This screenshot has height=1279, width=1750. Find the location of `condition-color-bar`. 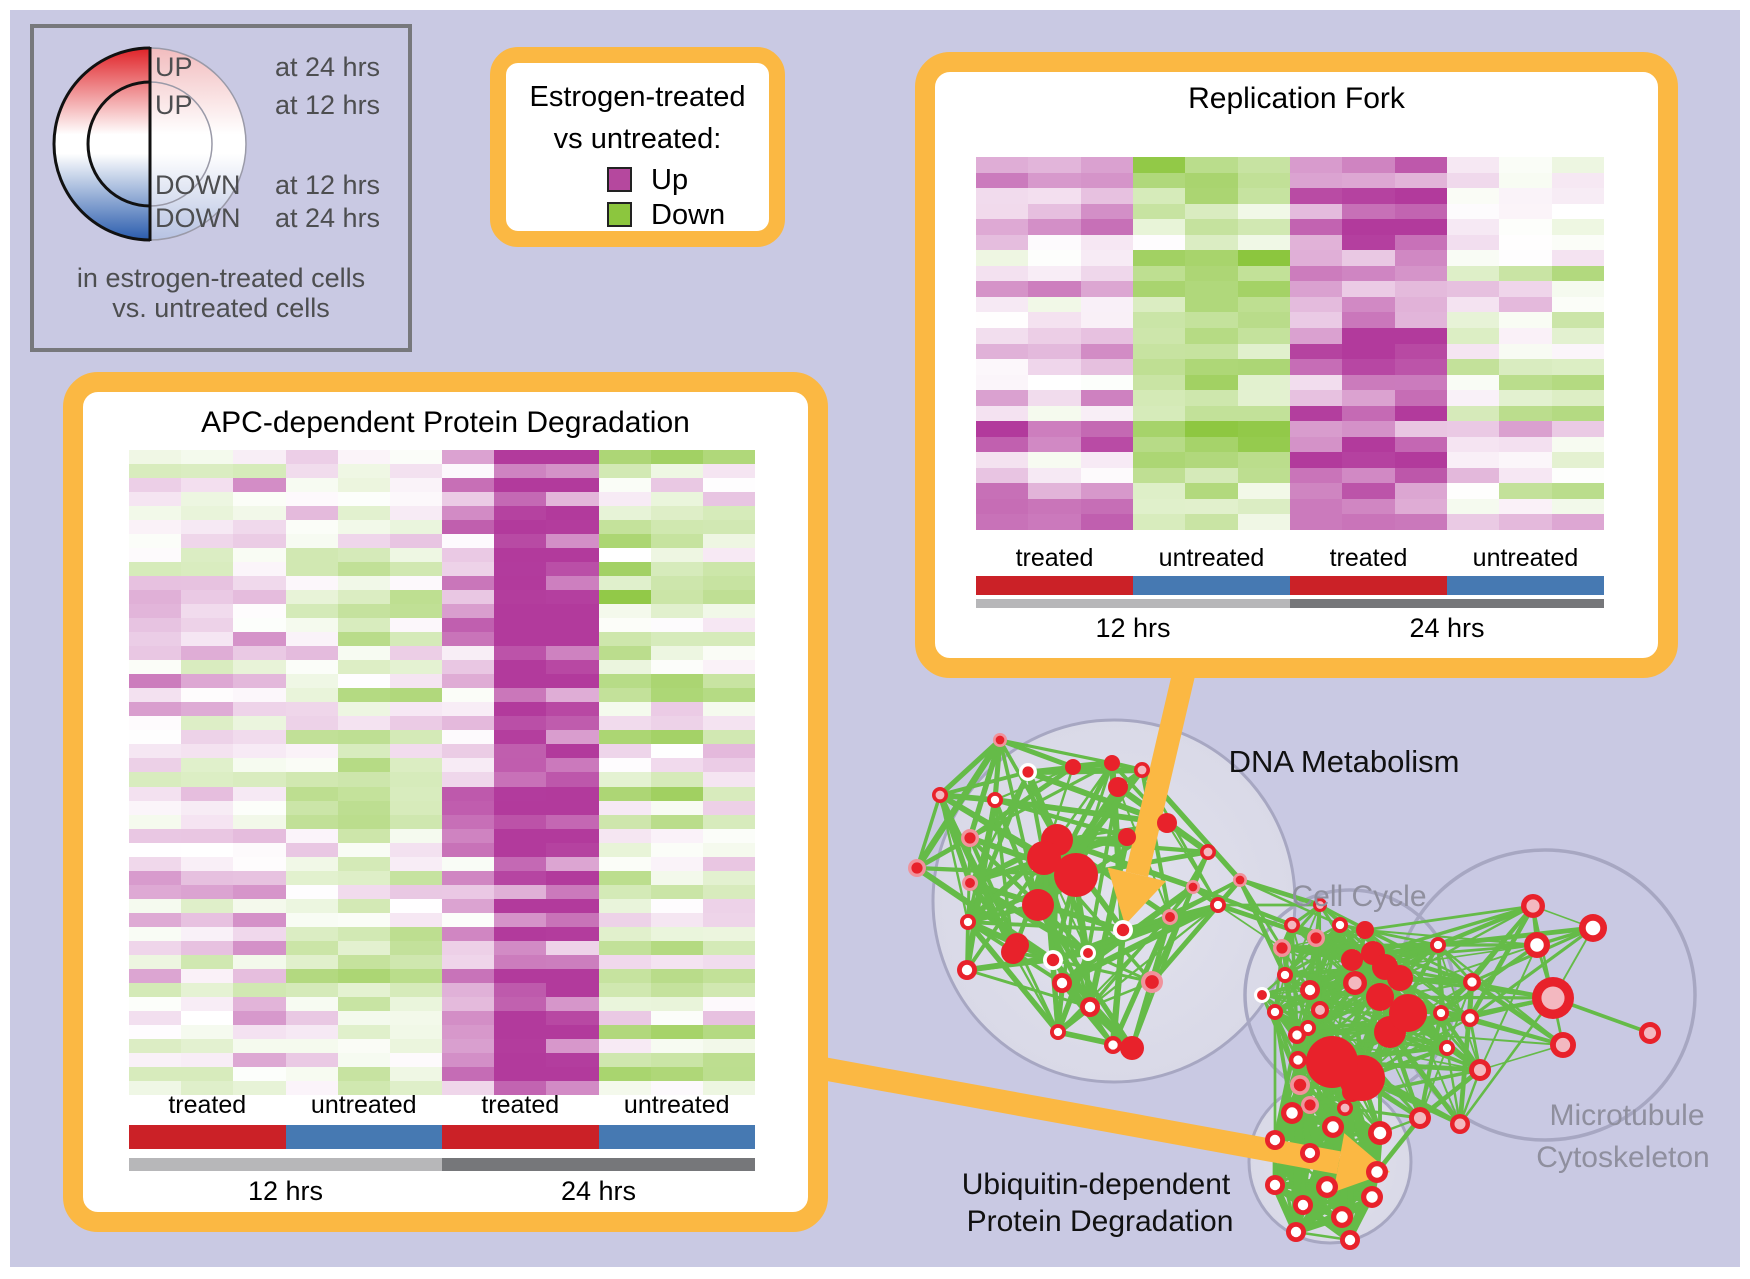

condition-color-bar is located at coordinates (442, 1137).